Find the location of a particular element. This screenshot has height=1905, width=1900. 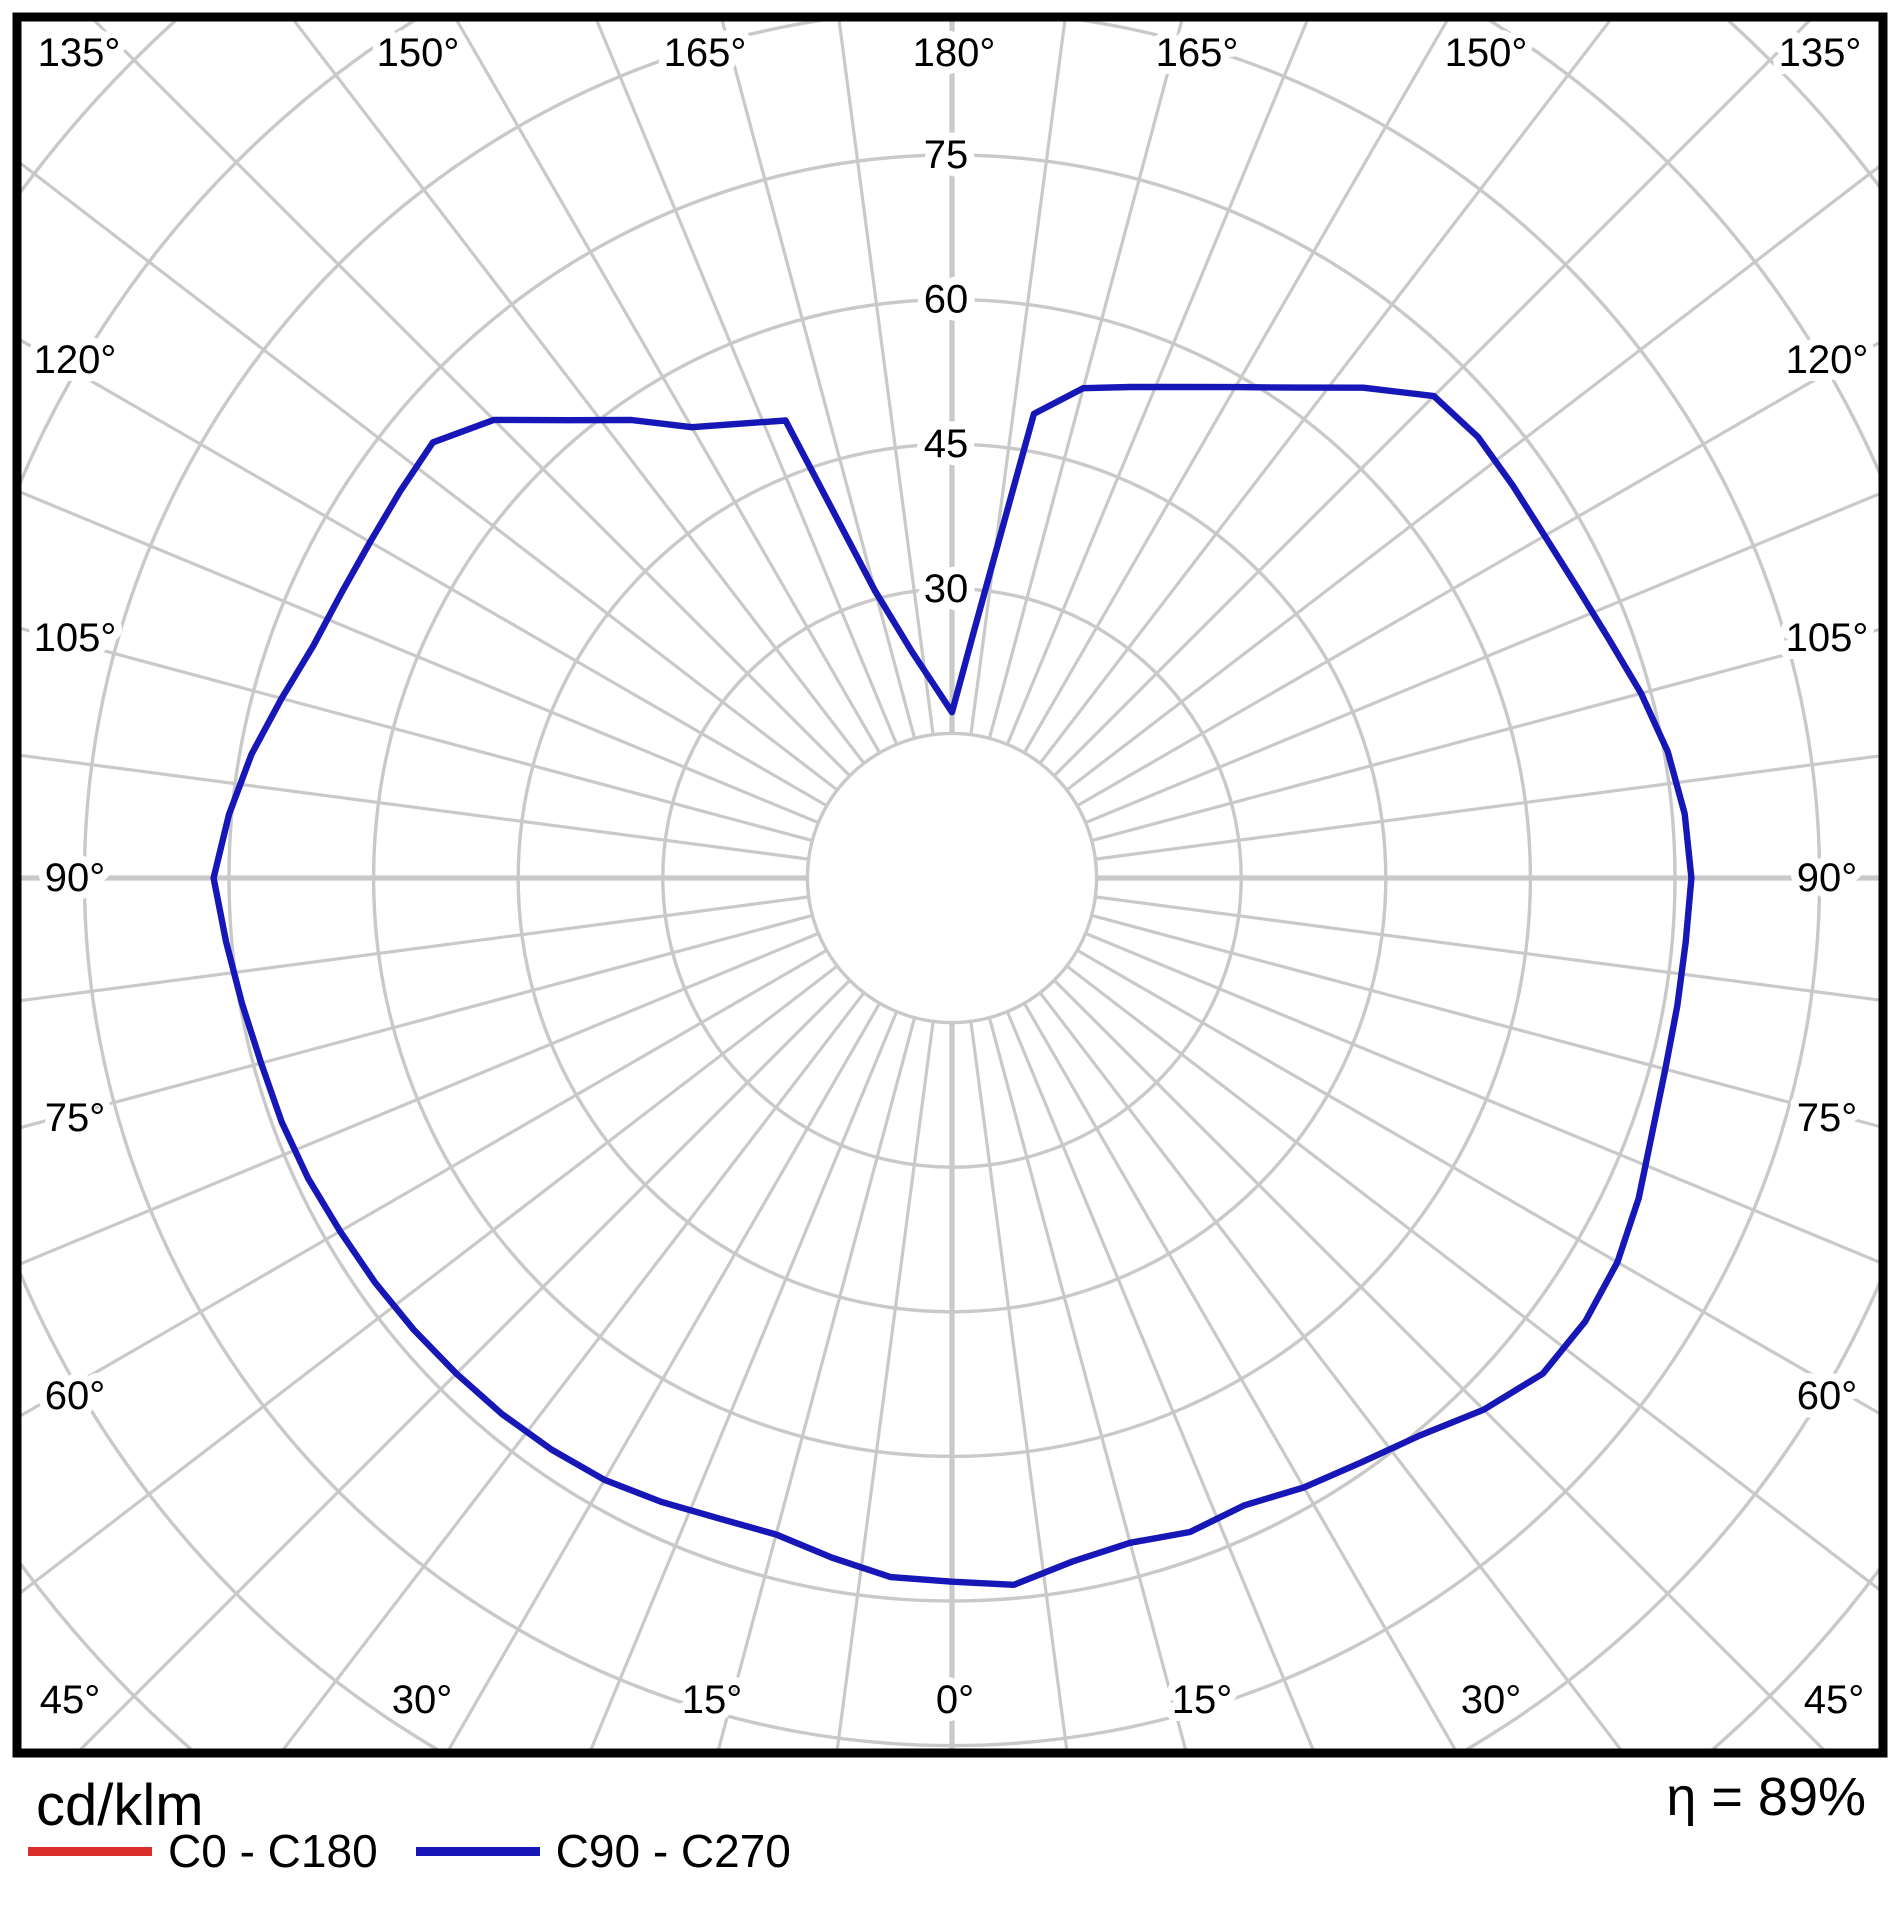

radial-tick-label-45: 45 is located at coordinates (946, 444).